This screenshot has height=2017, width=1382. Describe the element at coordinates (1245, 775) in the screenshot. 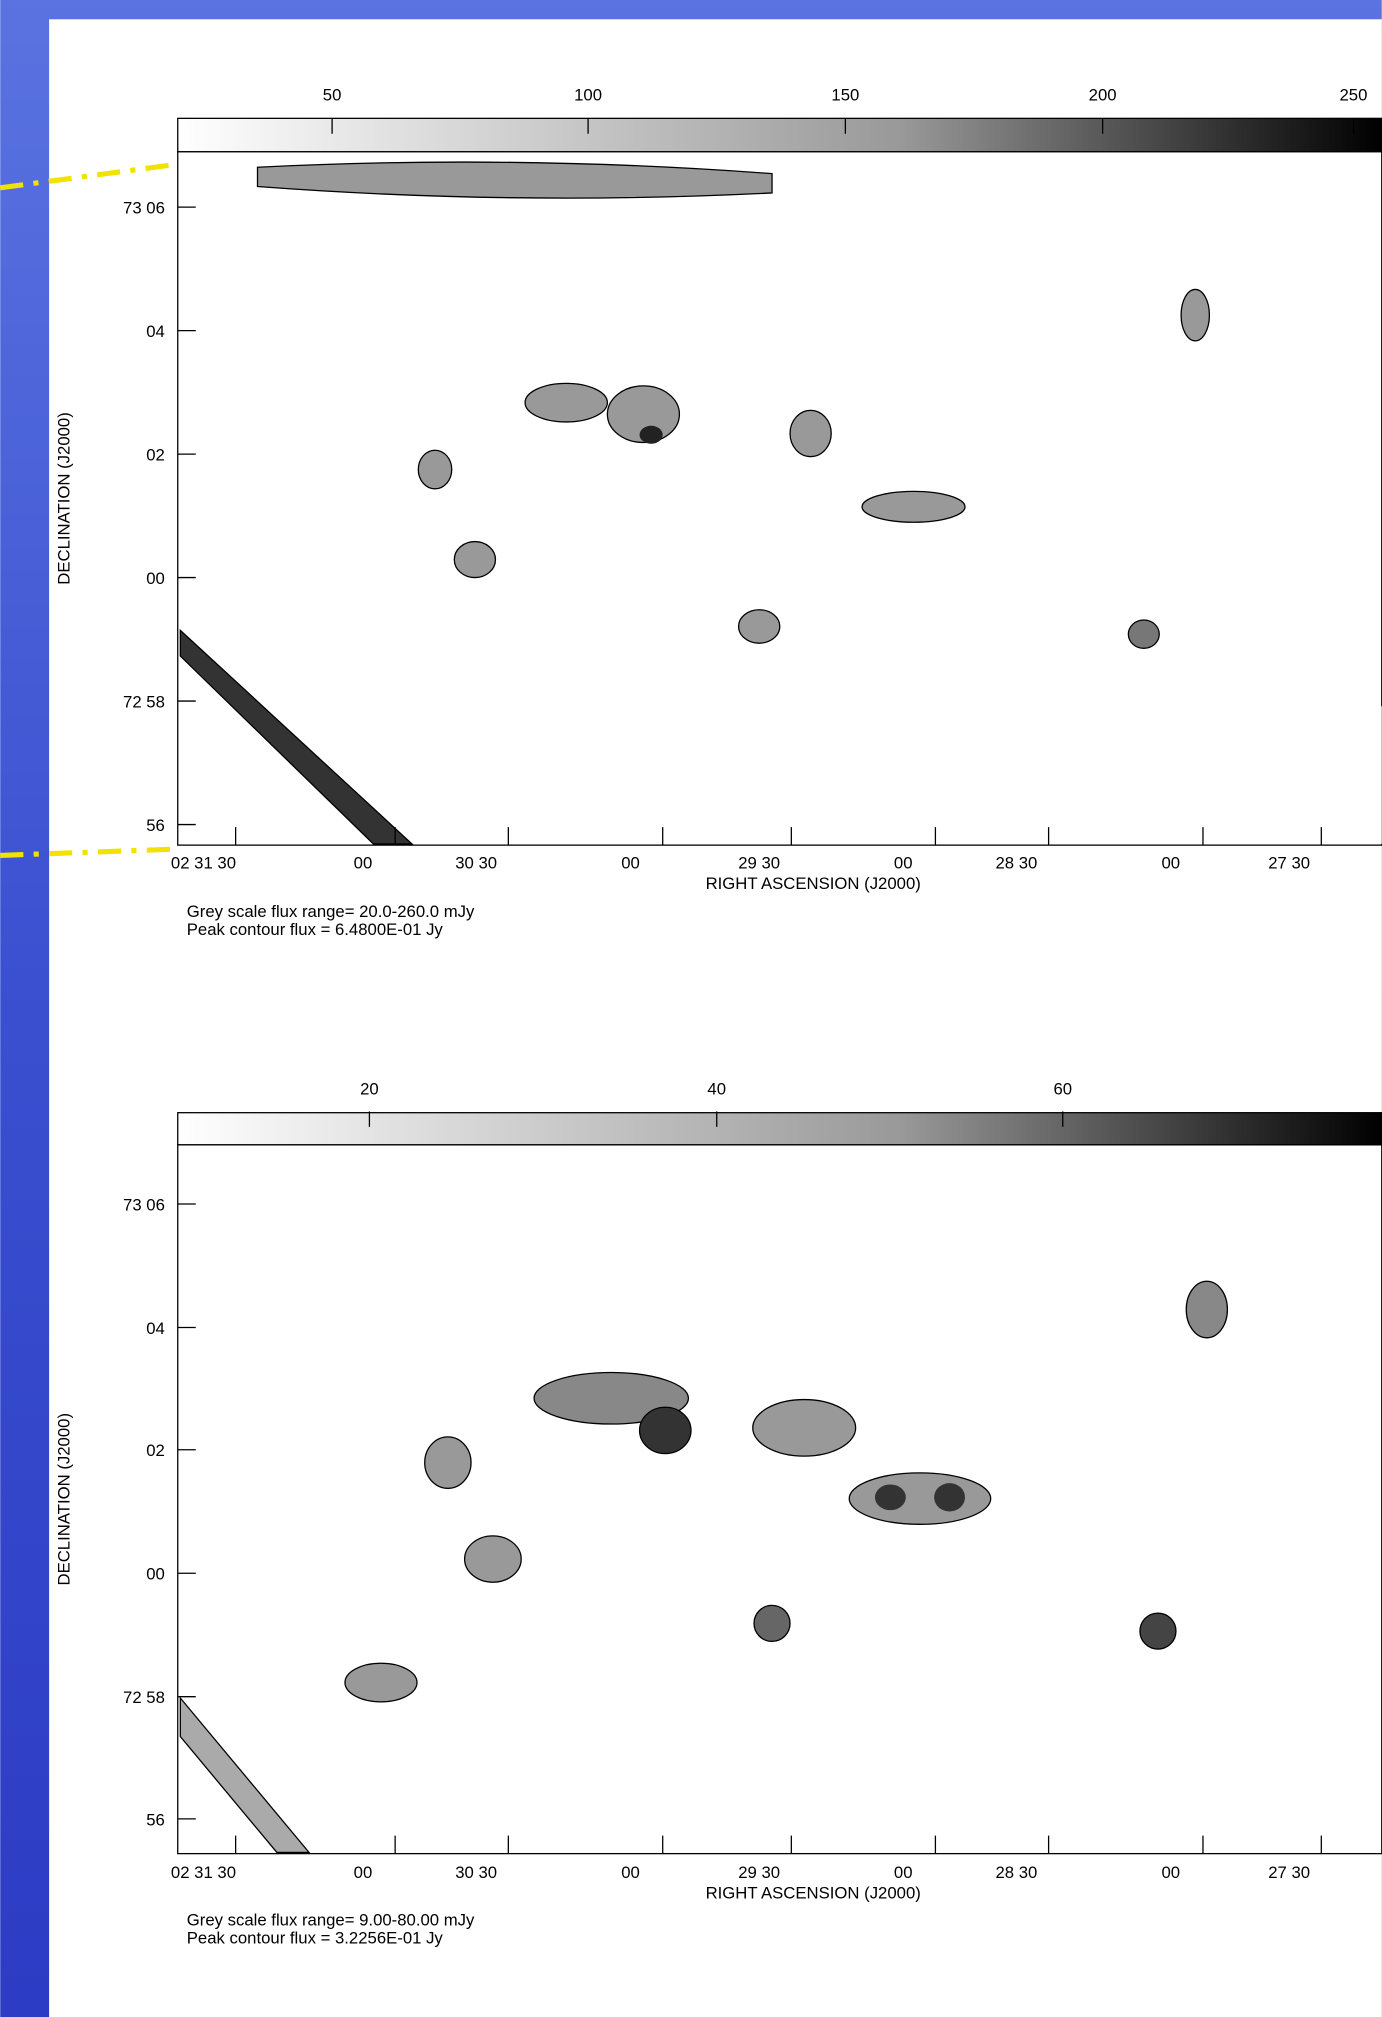

I see `blank-region` at that location.